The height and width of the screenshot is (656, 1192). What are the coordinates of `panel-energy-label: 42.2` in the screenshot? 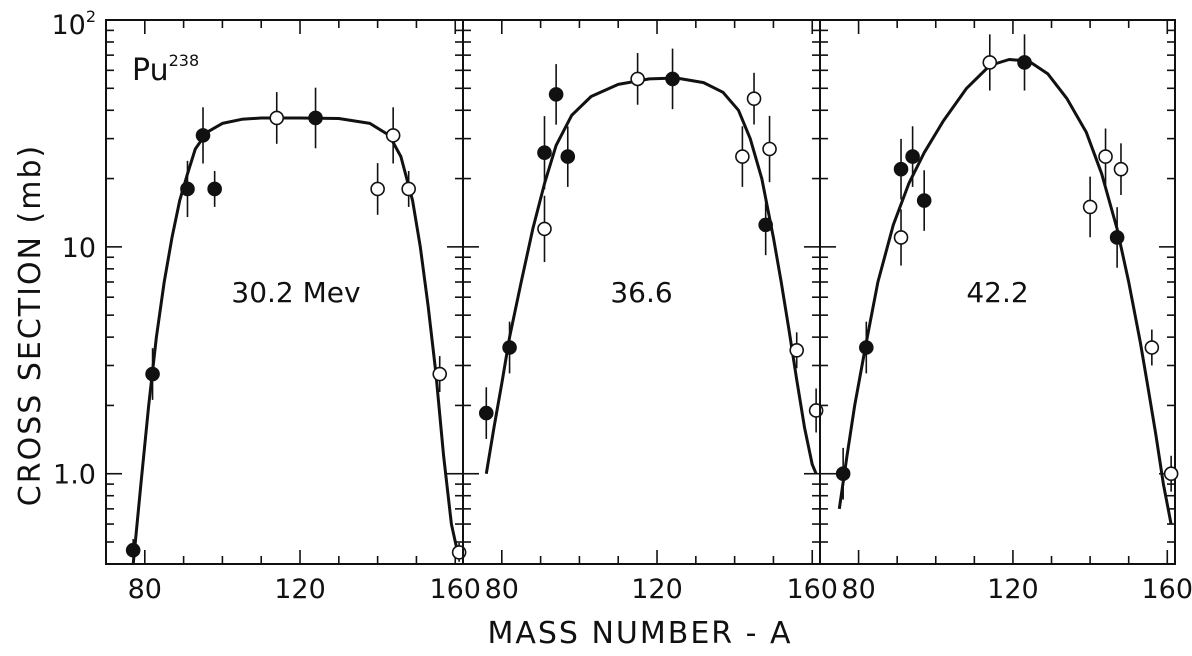 It's located at (997, 292).